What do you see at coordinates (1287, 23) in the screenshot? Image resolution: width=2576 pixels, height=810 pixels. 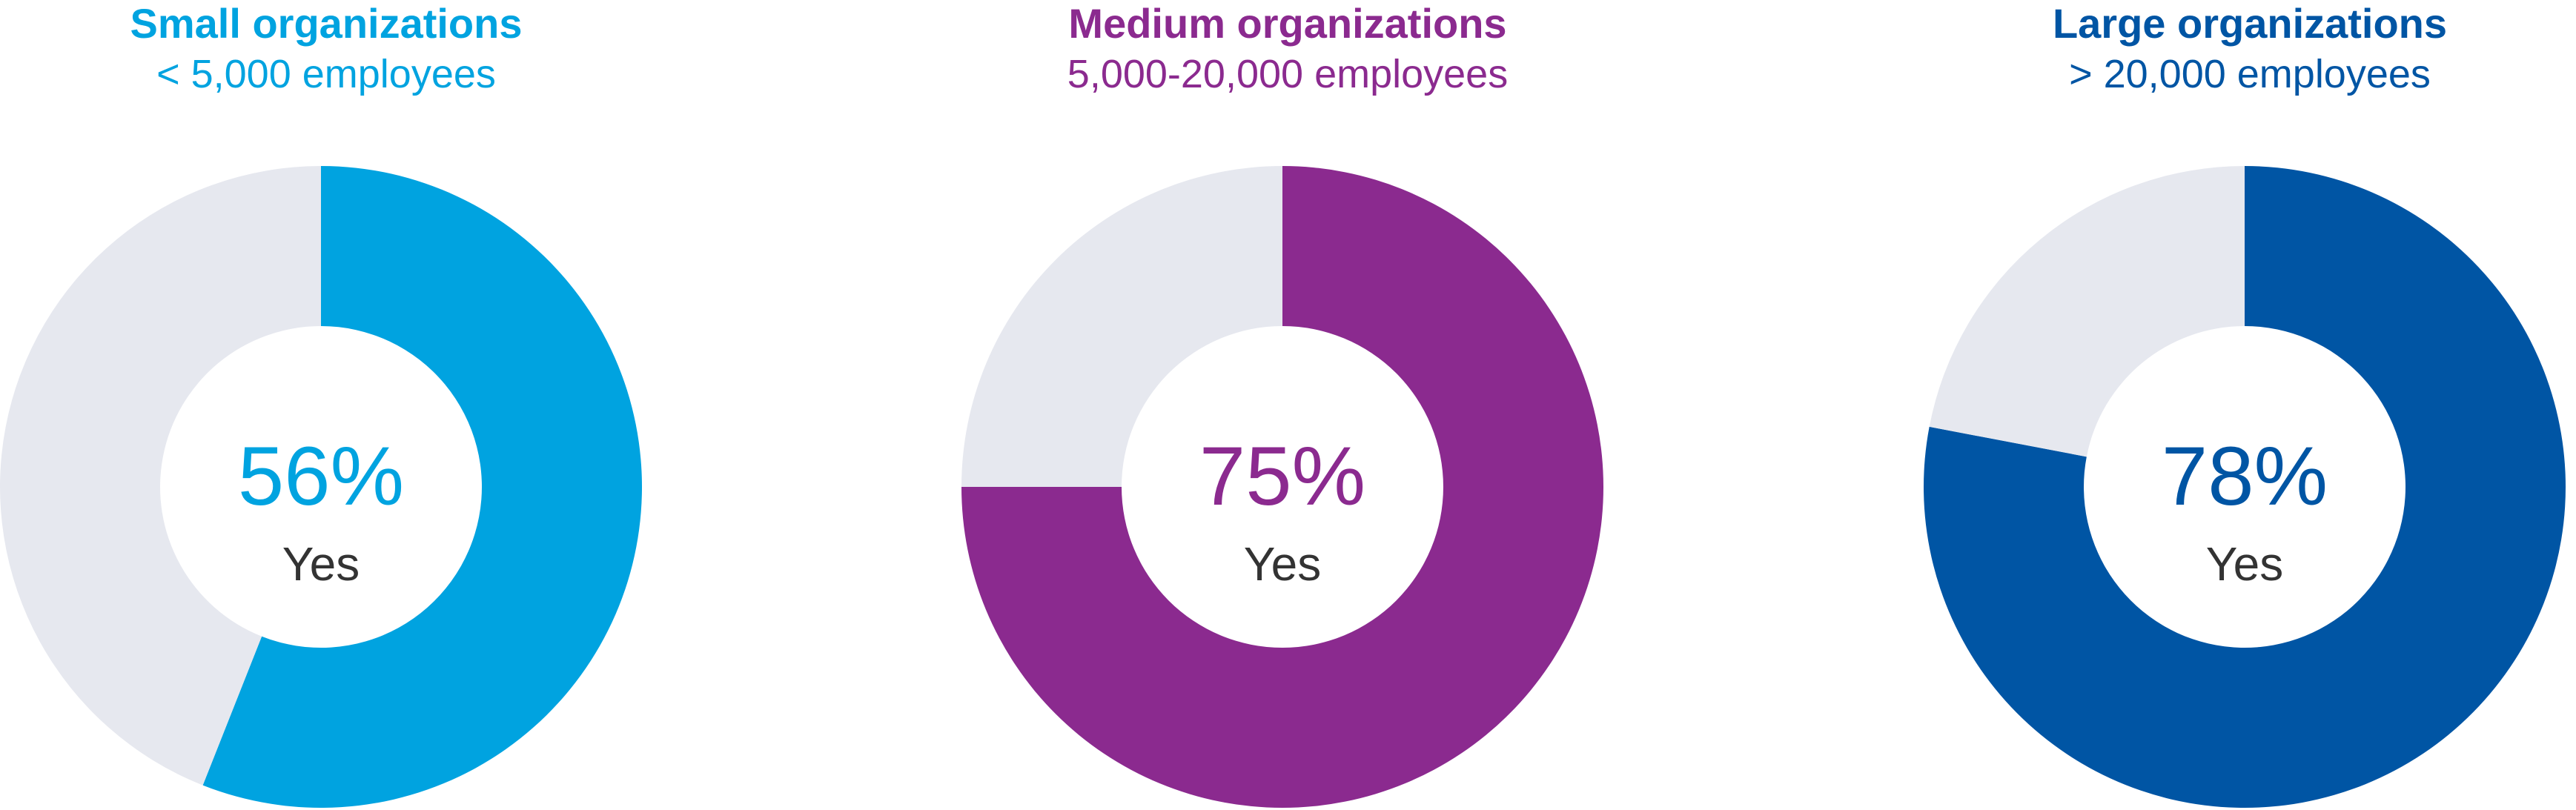 I see `chart-title: Medium organizations` at bounding box center [1287, 23].